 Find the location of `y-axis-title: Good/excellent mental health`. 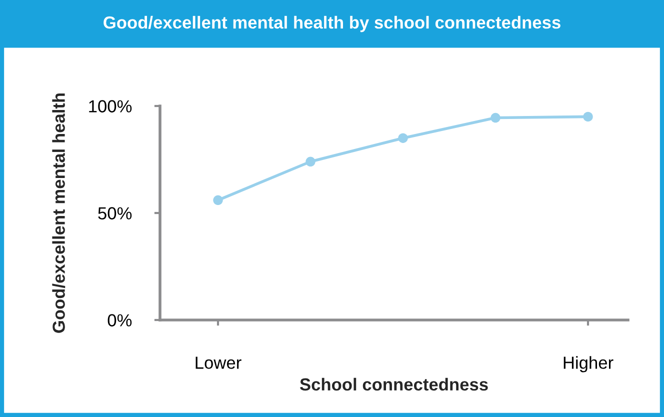

y-axis-title: Good/excellent mental health is located at coordinates (59, 213).